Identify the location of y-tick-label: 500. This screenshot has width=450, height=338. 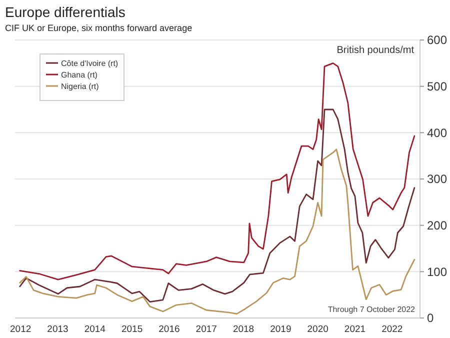
(437, 87).